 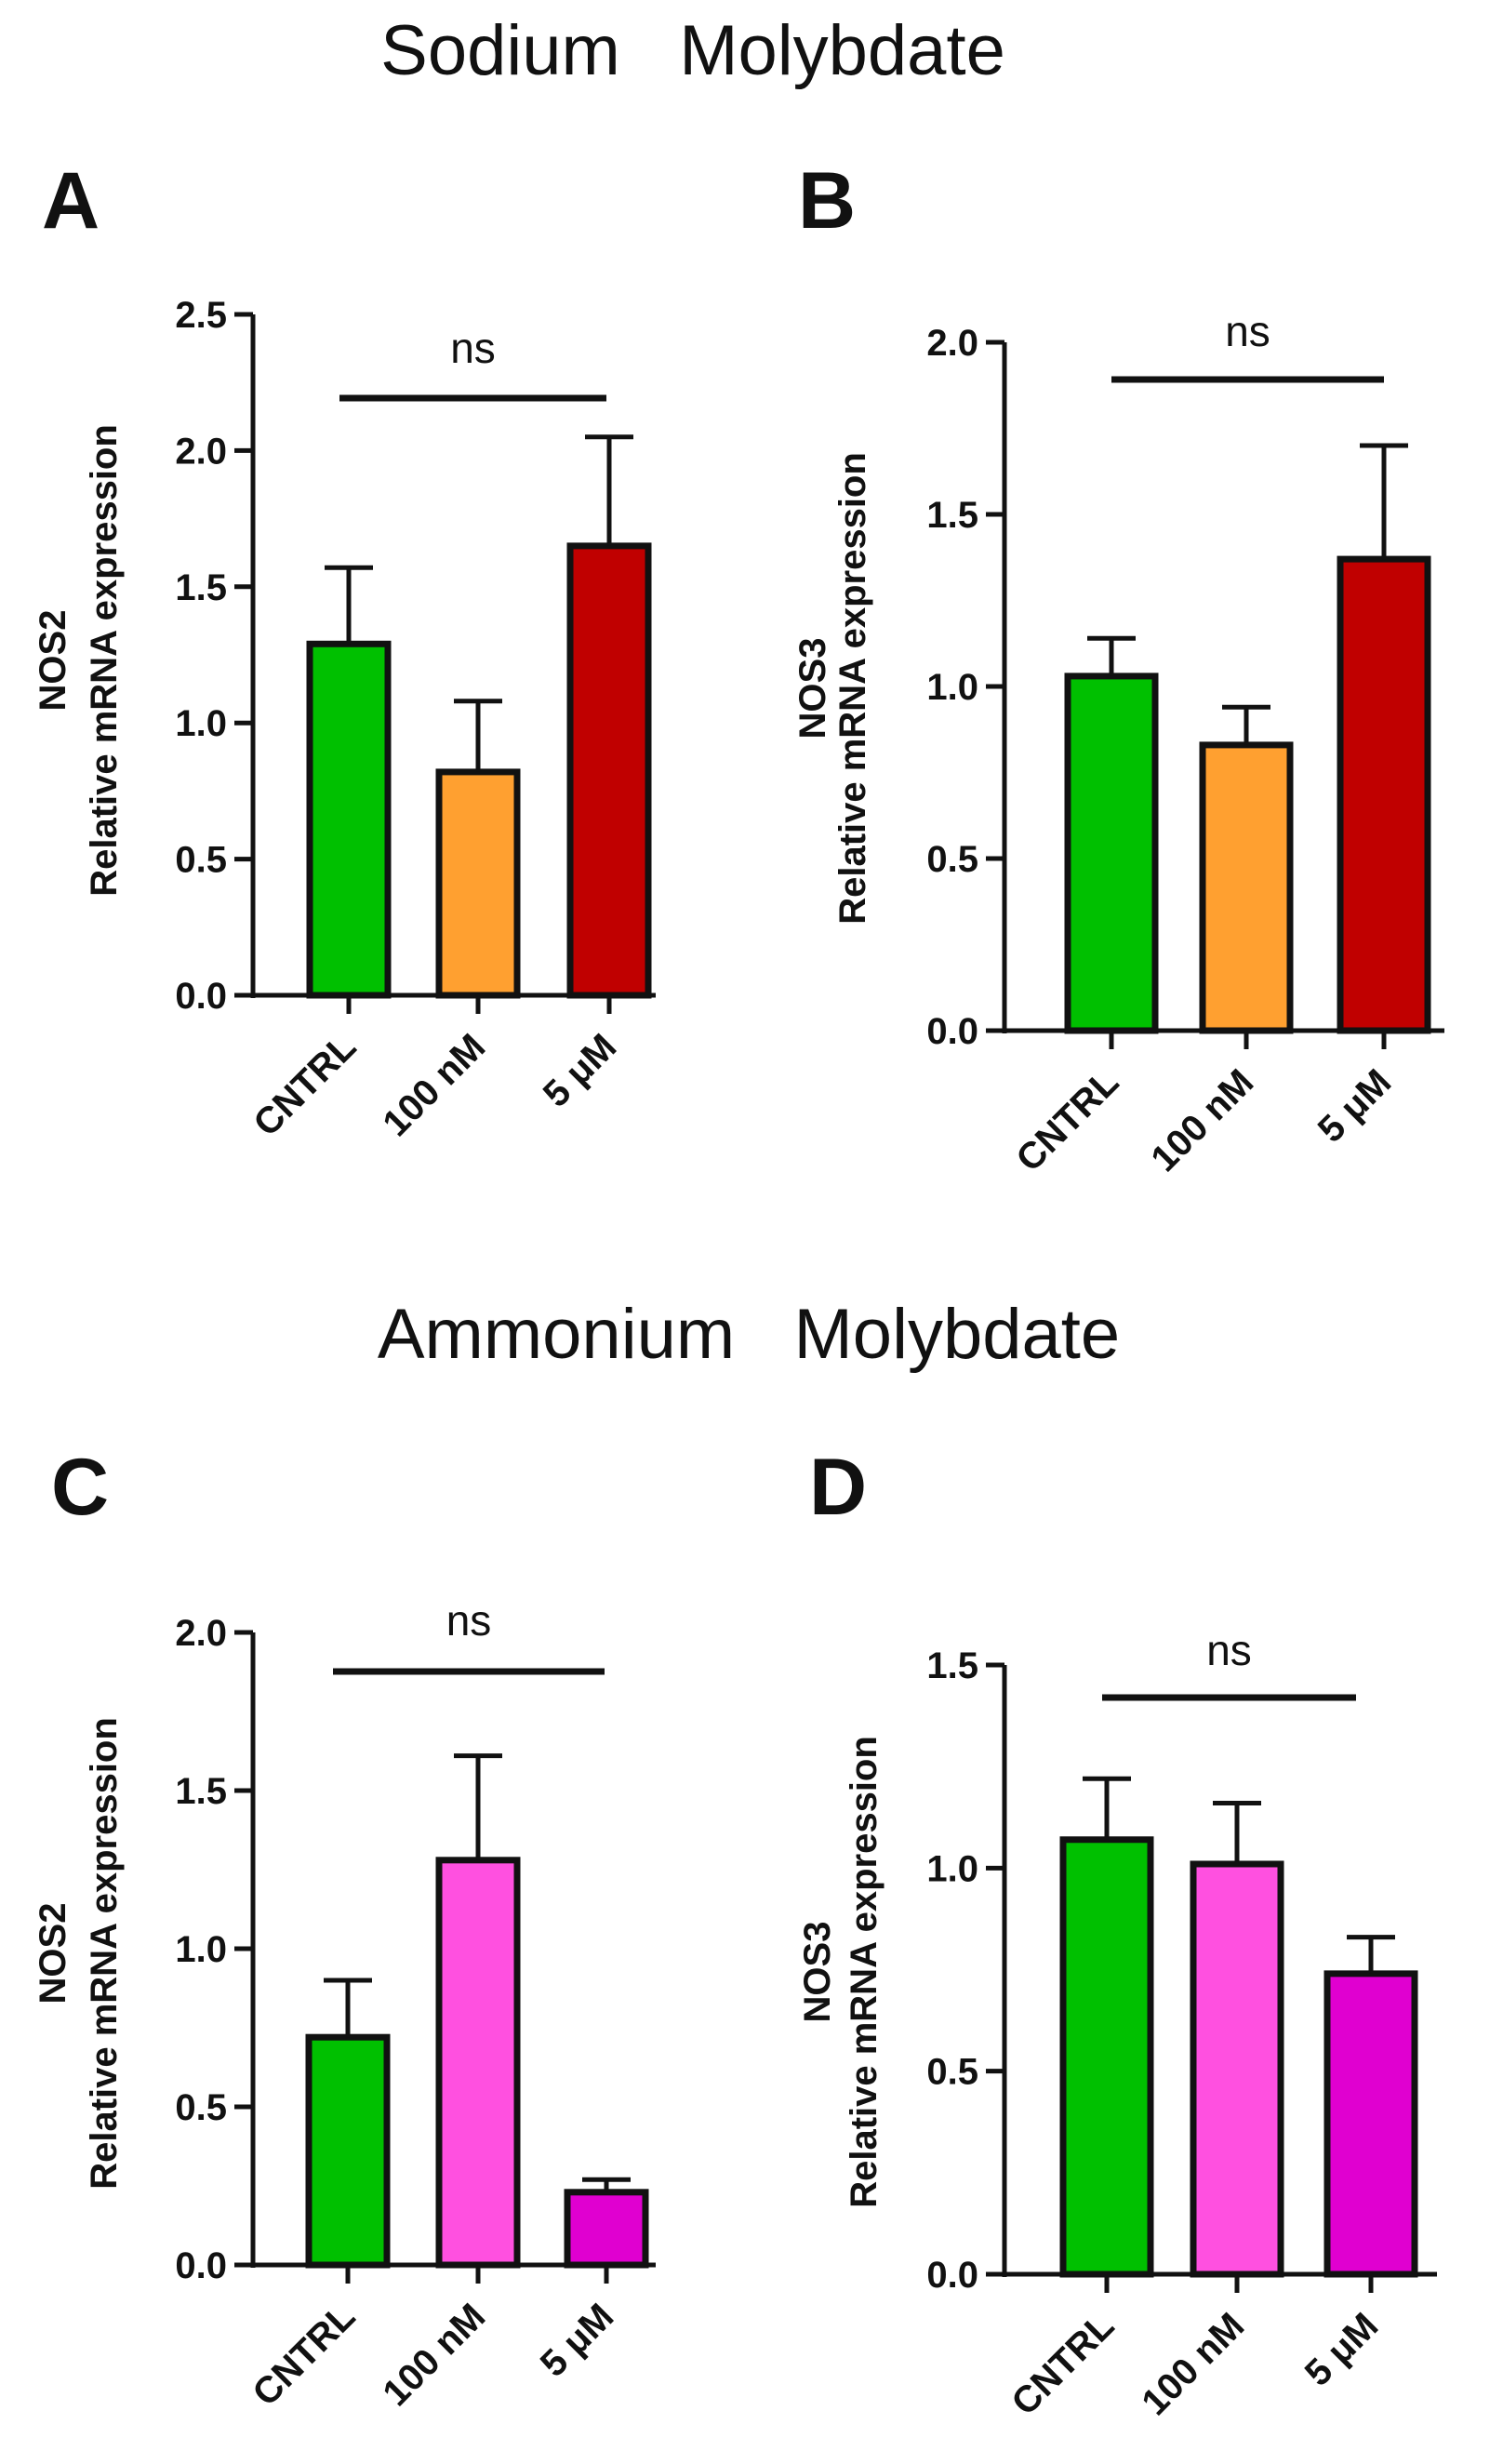 What do you see at coordinates (1067, 1120) in the screenshot?
I see `category-label-b-1: CNTRL` at bounding box center [1067, 1120].